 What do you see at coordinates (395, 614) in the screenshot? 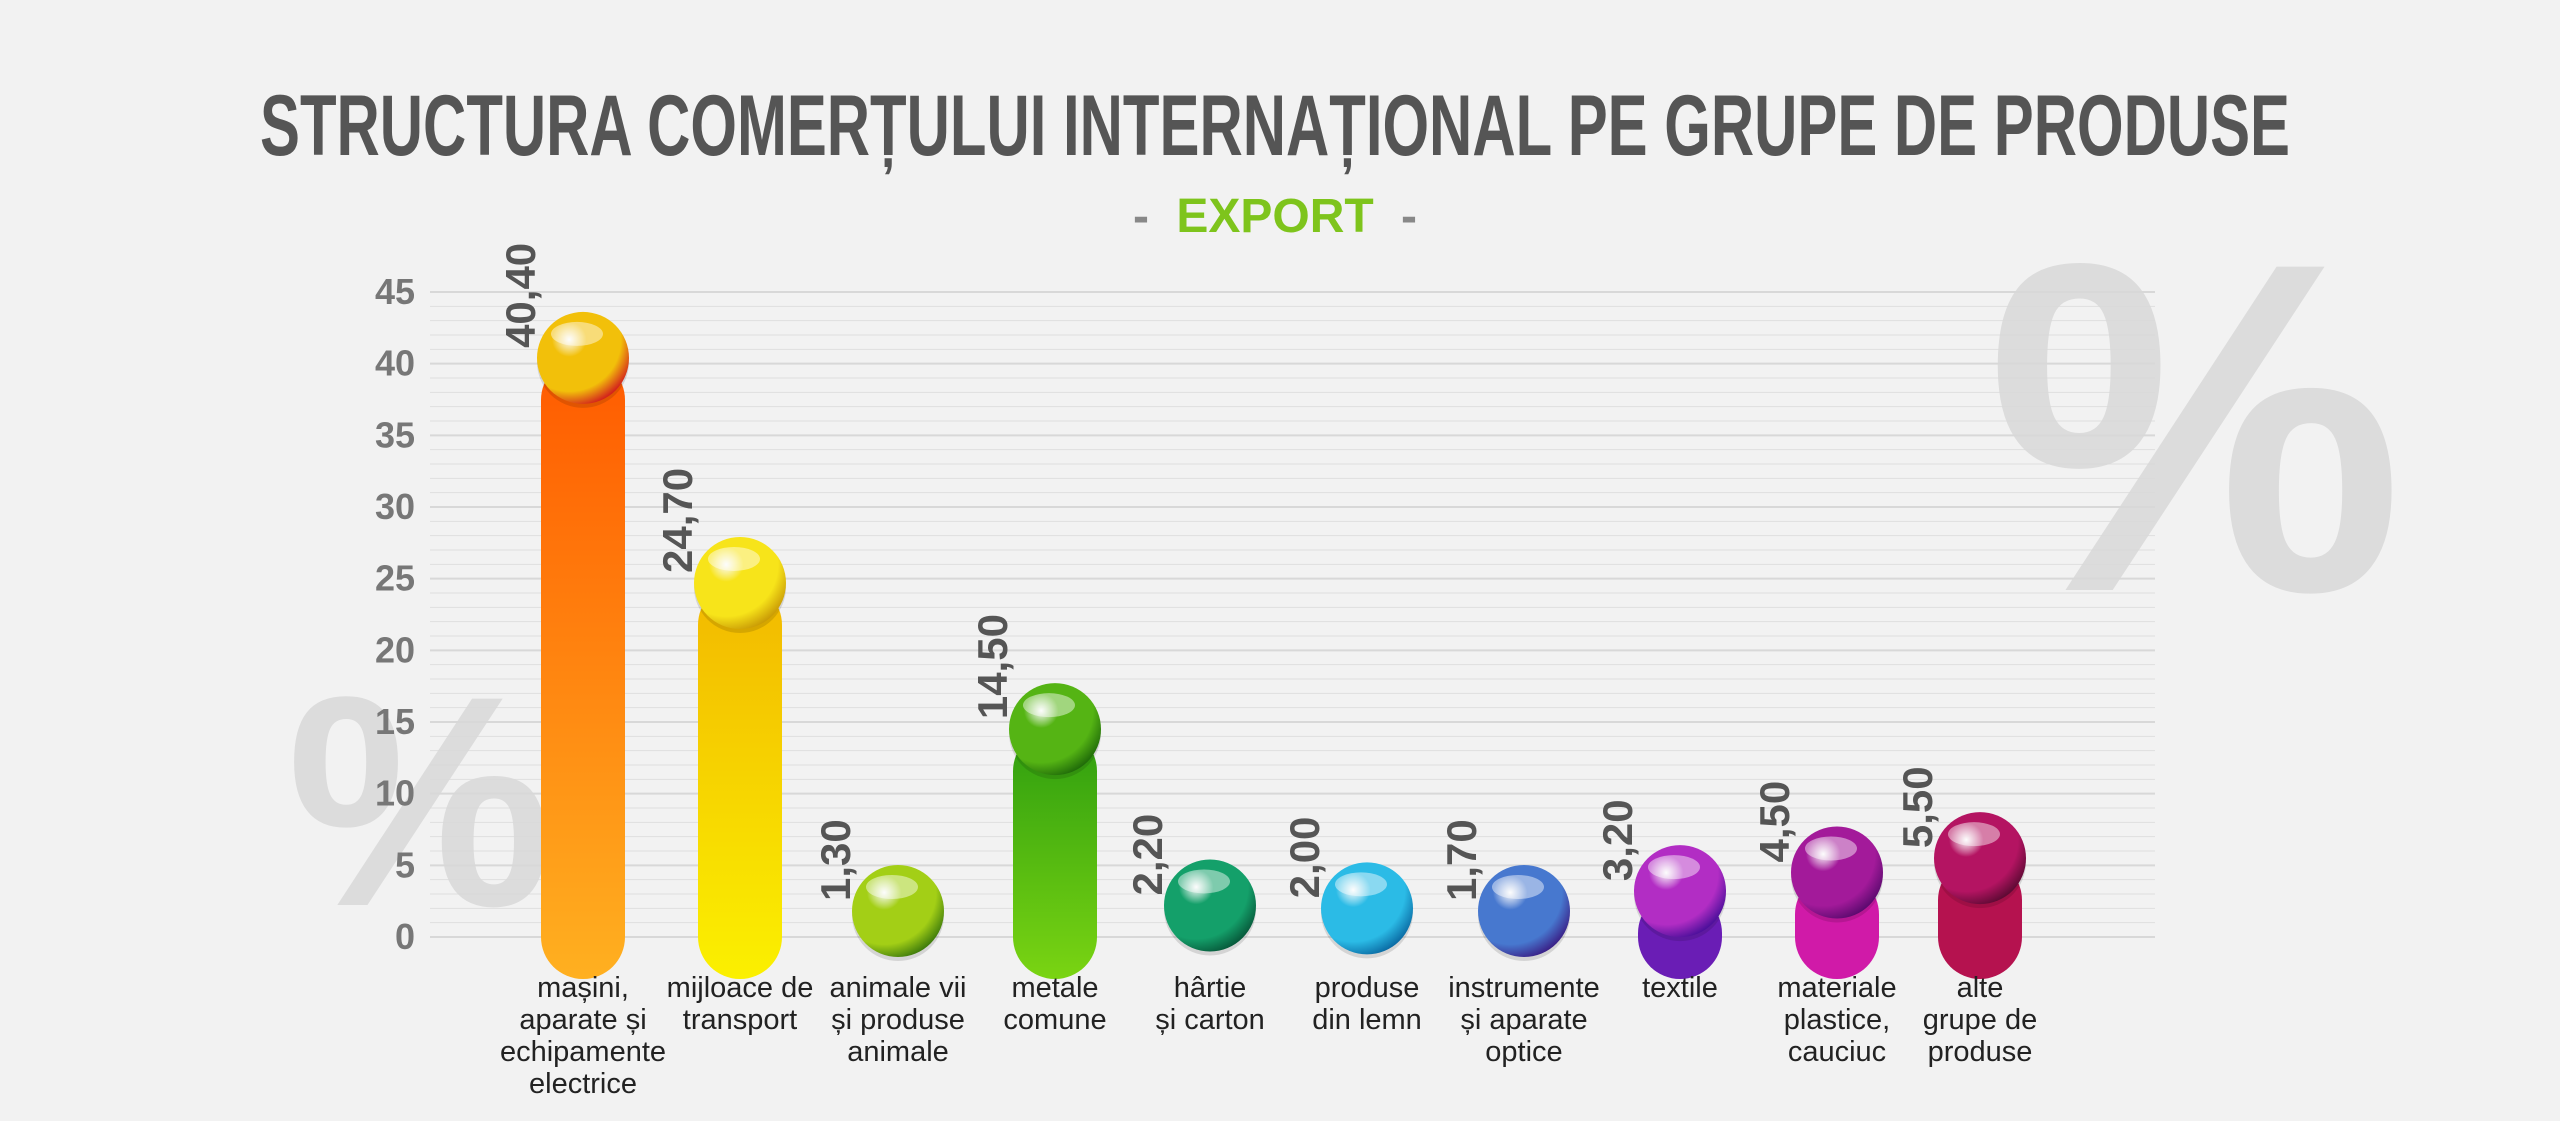
I see `y-axis: 0 5 10 15 20 25 30 35 40 45` at bounding box center [395, 614].